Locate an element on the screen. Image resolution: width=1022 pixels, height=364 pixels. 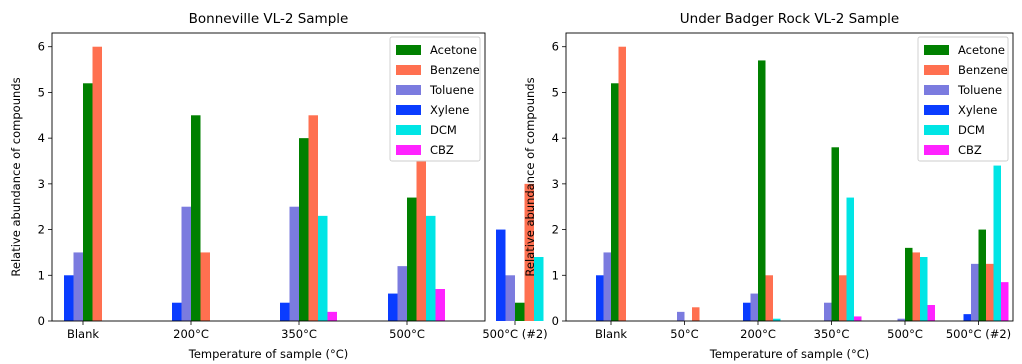
y-tick-label: 3 is located at coordinates (41, 184).